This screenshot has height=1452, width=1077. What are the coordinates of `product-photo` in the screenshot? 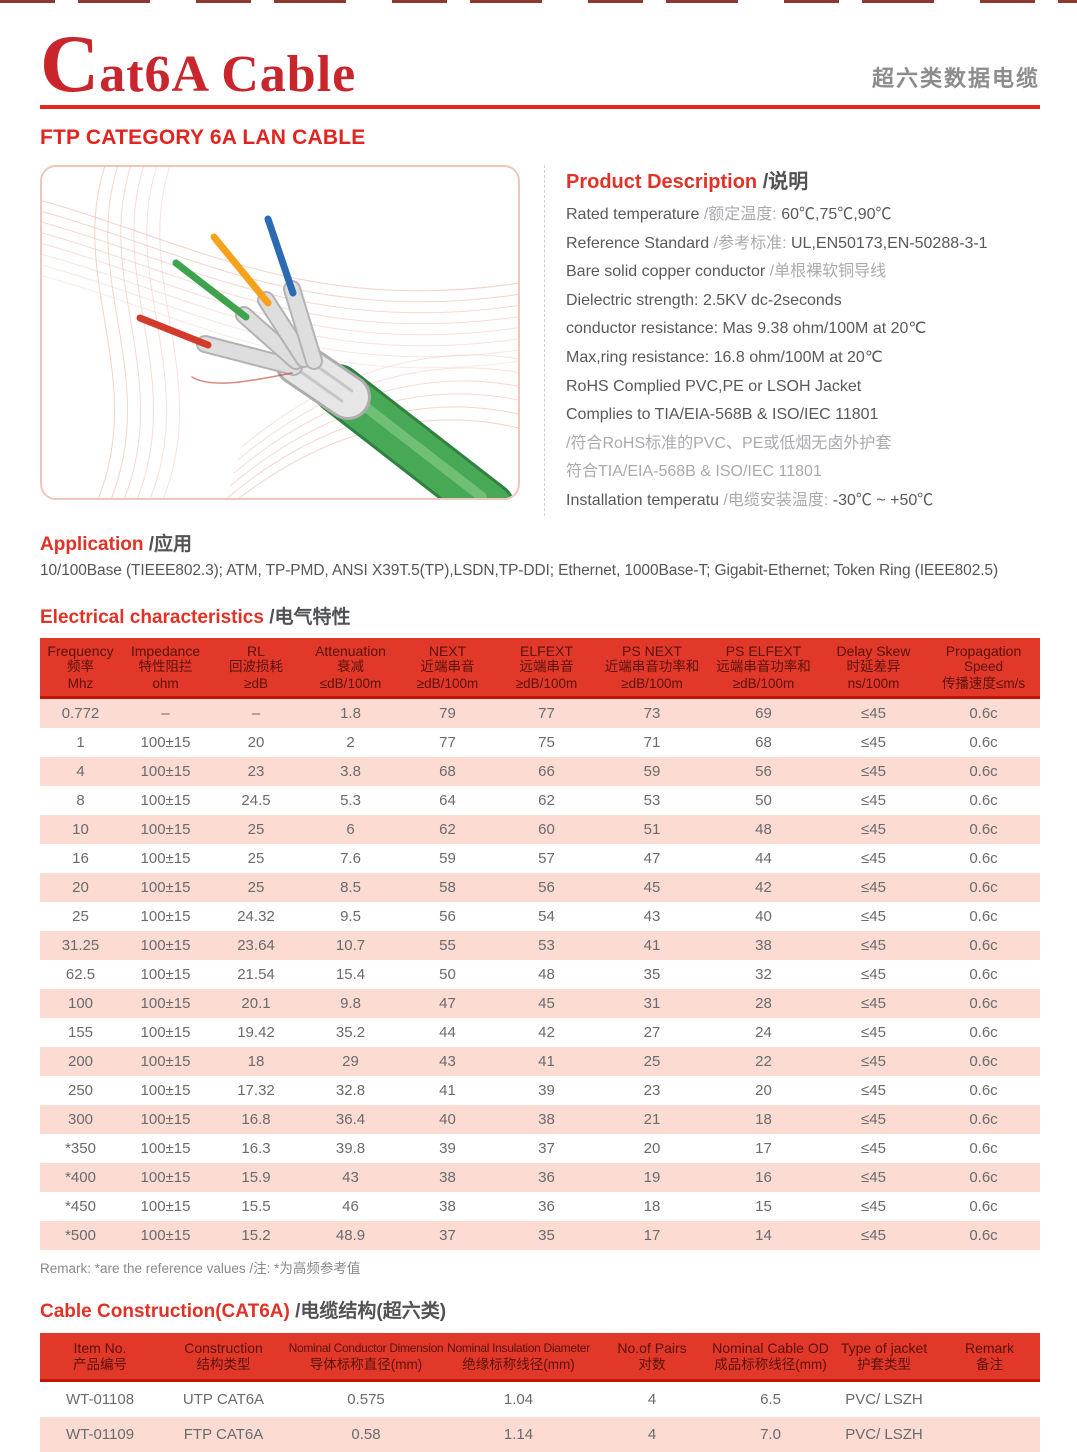 It's located at (280, 332).